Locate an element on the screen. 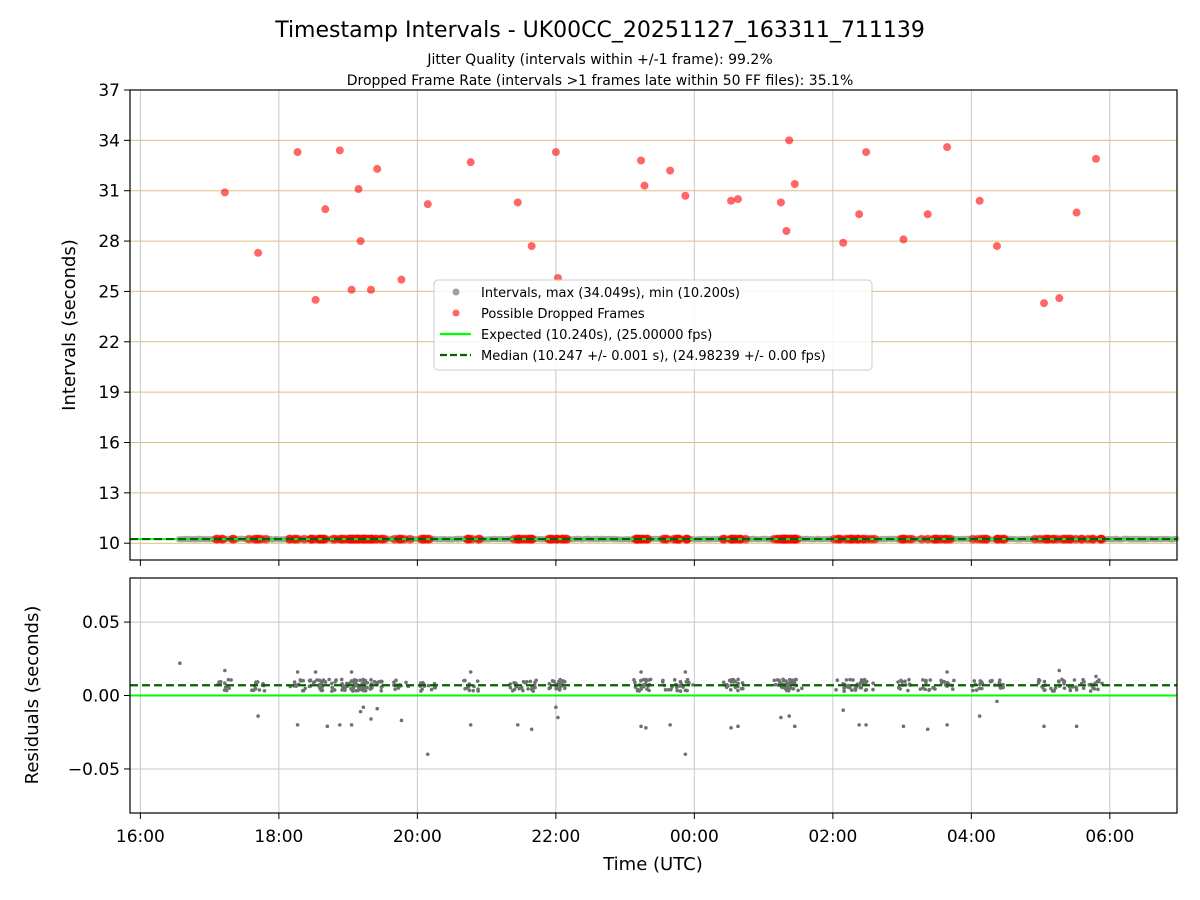 The height and width of the screenshot is (900, 1200). legend-label-dropped: Possible Dropped Frames is located at coordinates (563, 314).